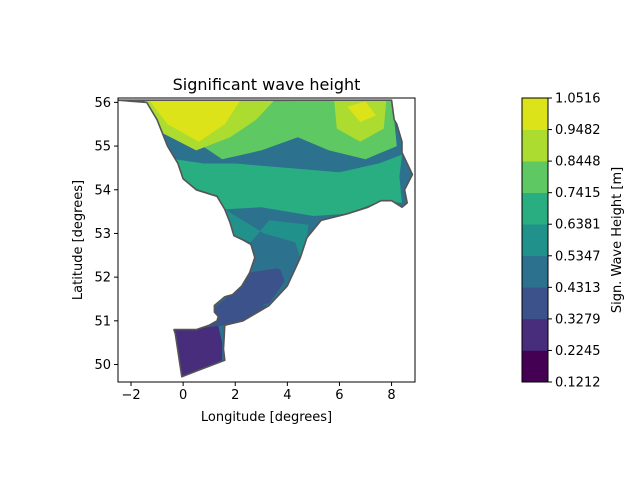  Describe the element at coordinates (339, 395) in the screenshot. I see `x-tick-label: 6` at that location.